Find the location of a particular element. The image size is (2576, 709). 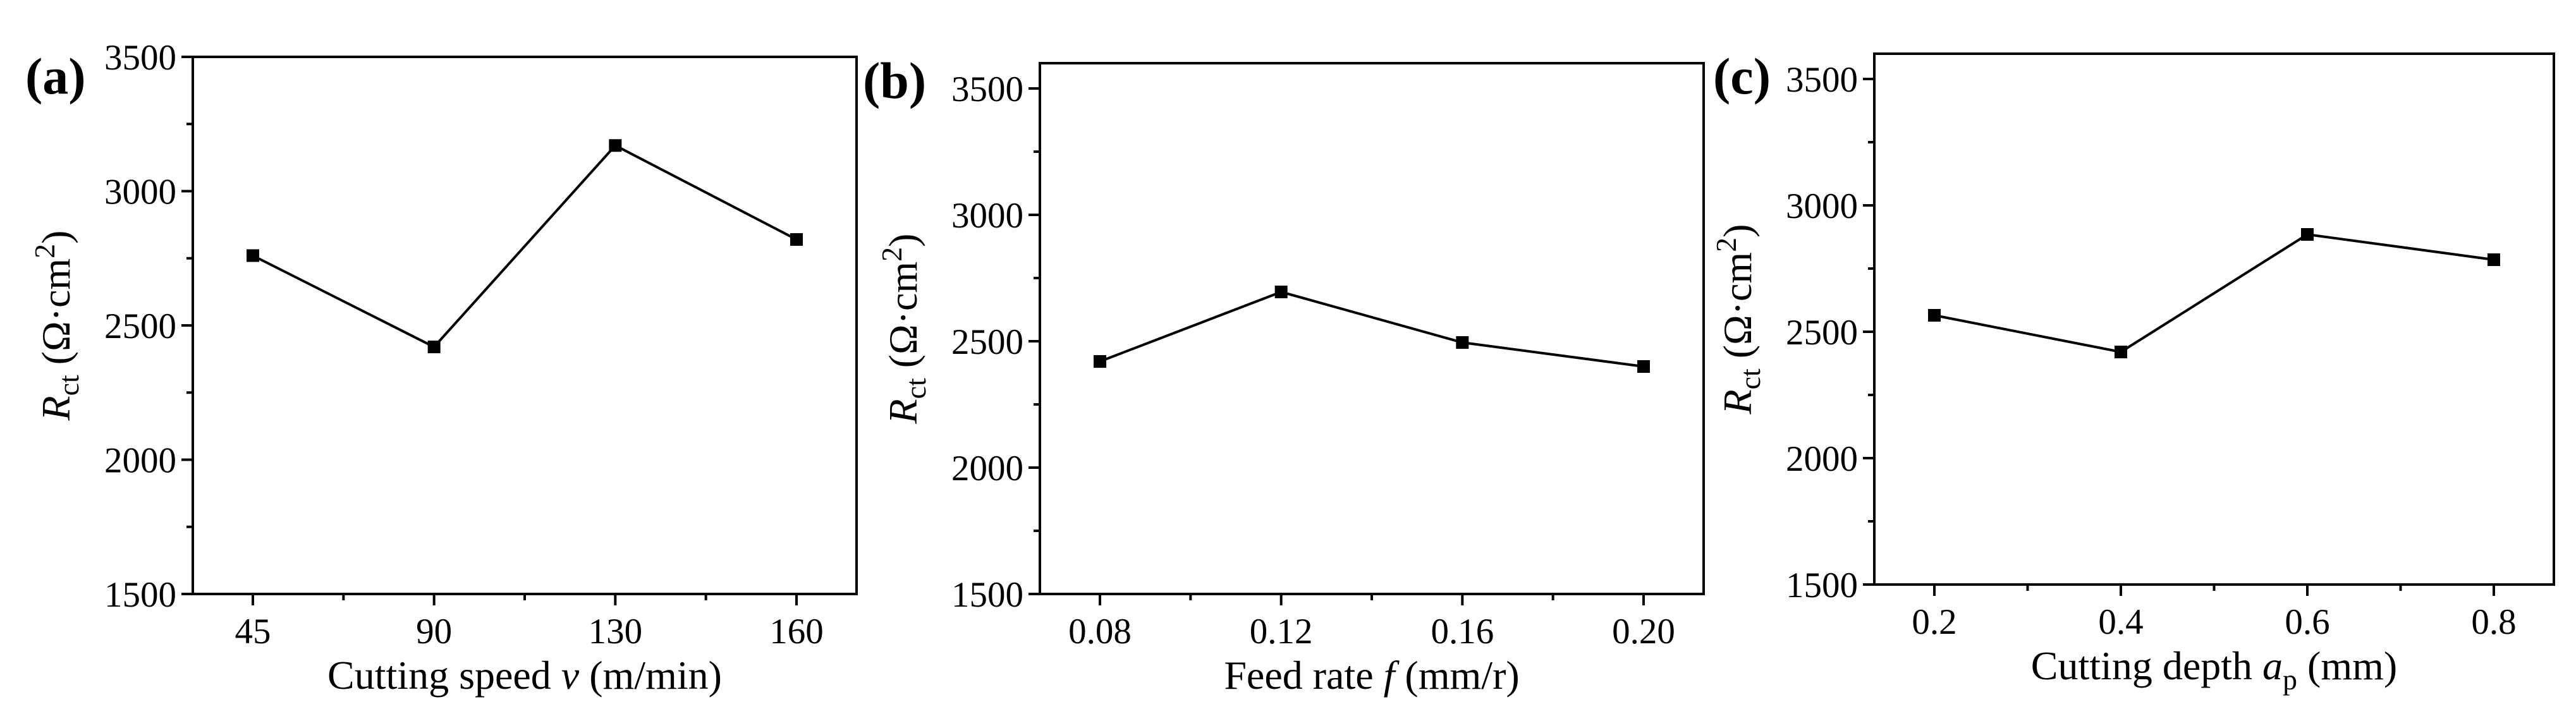

x-axis-label: Cutting speed v (m/min) is located at coordinates (524, 676).